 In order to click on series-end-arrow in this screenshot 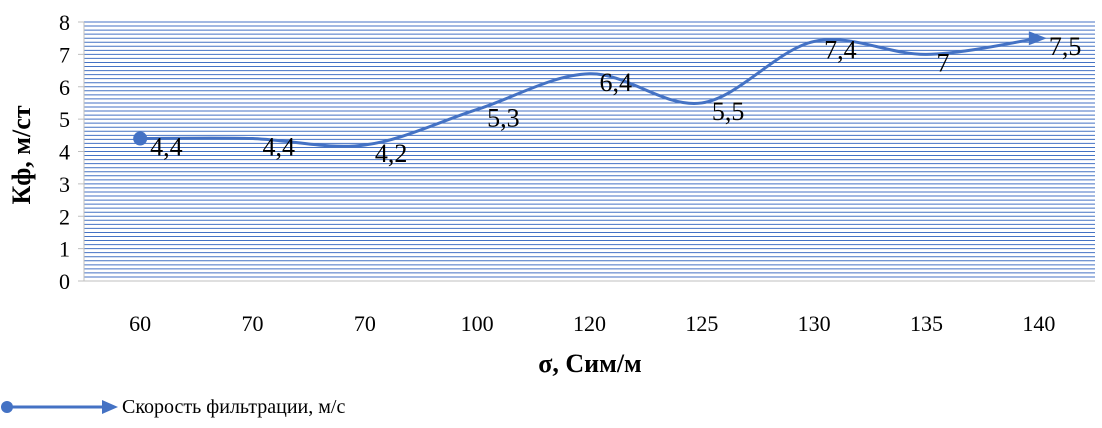, I will do `click(1037, 38)`.